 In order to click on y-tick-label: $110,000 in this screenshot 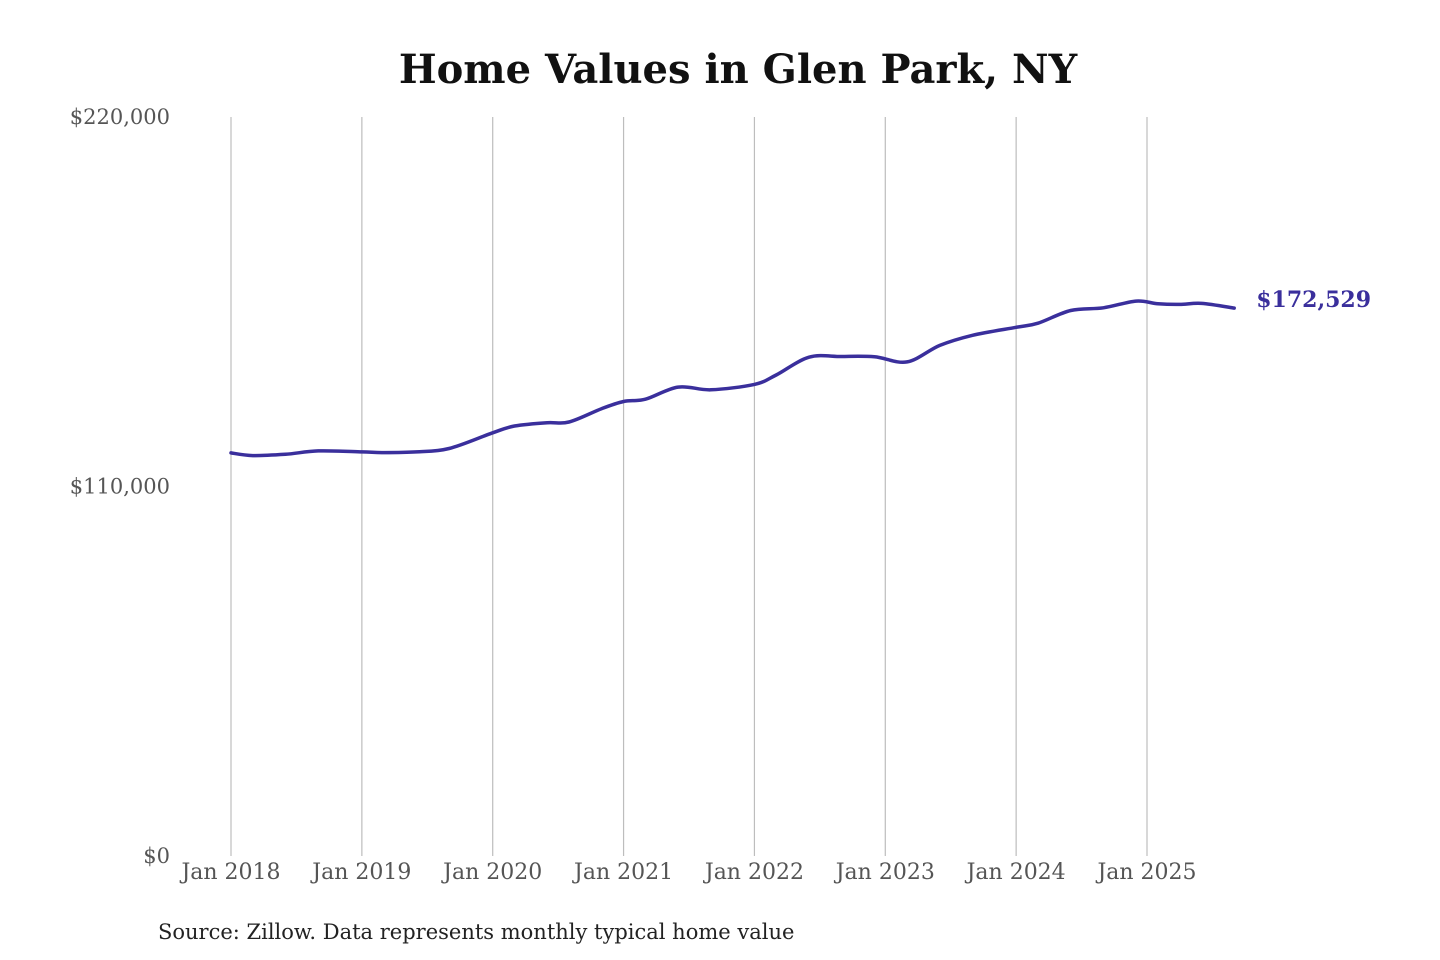, I will do `click(120, 487)`.